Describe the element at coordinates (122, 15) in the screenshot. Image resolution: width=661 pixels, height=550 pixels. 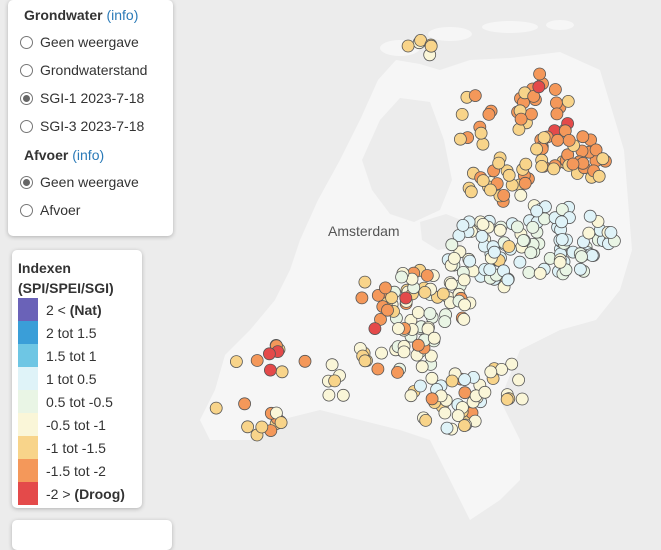
I see `grondwater-info-link: (info)` at that location.